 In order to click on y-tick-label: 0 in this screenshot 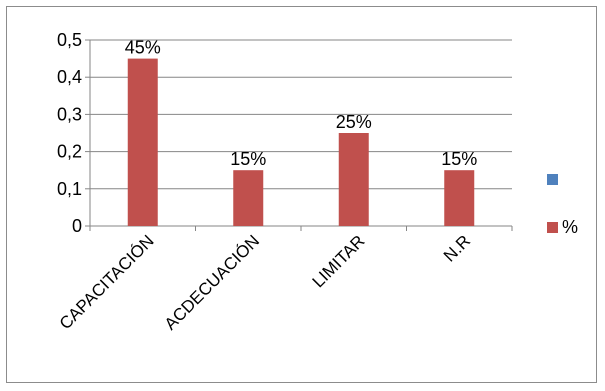, I will do `click(77, 226)`.